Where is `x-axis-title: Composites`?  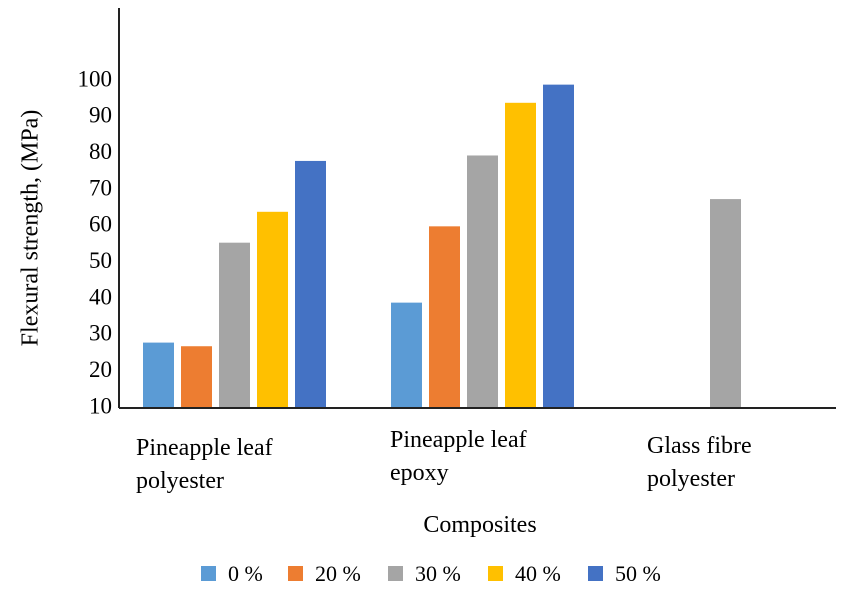
x-axis-title: Composites is located at coordinates (479, 525).